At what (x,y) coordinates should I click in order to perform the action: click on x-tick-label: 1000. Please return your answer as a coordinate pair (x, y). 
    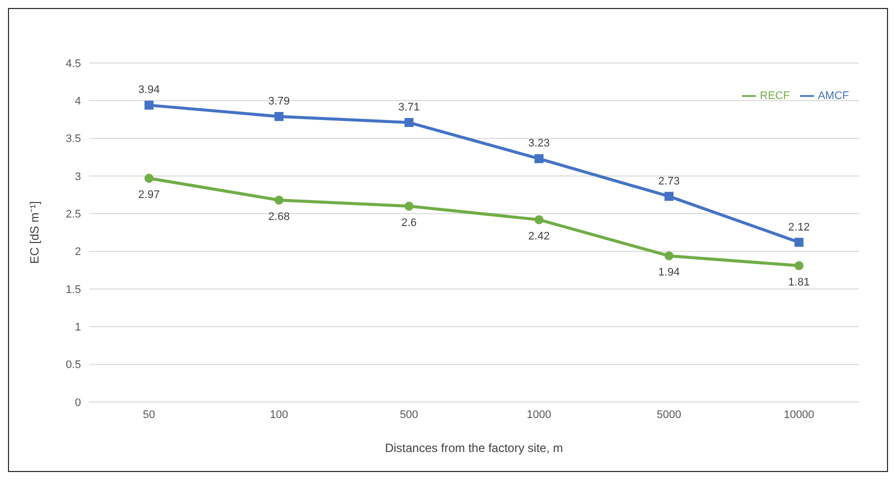
    Looking at the image, I should click on (539, 414).